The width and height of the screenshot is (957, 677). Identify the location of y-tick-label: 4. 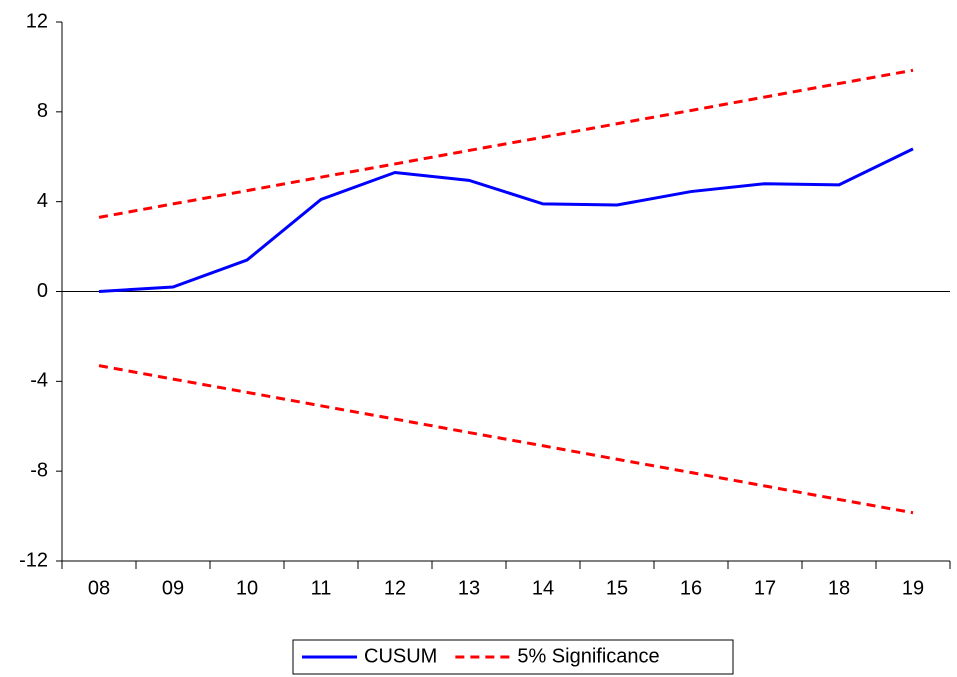
(42, 201).